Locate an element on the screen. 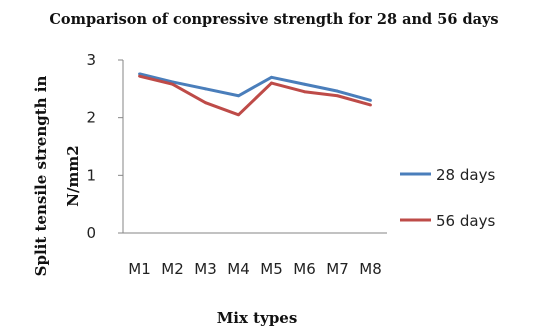 This screenshot has width=558, height=333. series-group is located at coordinates (255, 94).